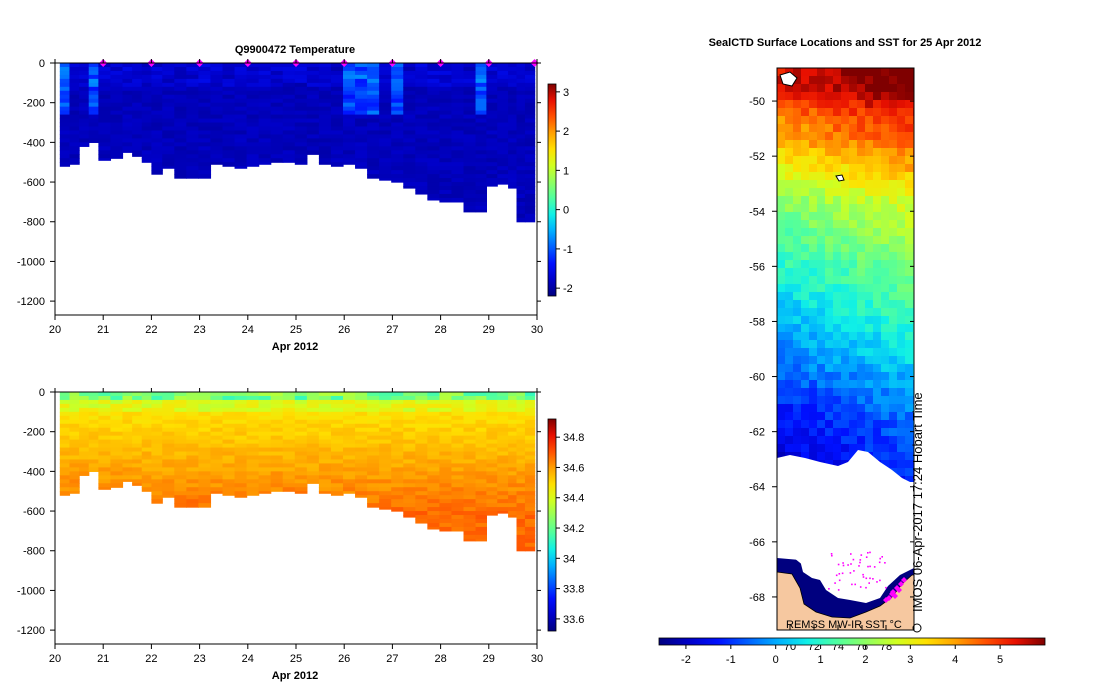 This screenshot has height=700, width=1099. I want to click on x-tick-label: 25, so click(296, 659).